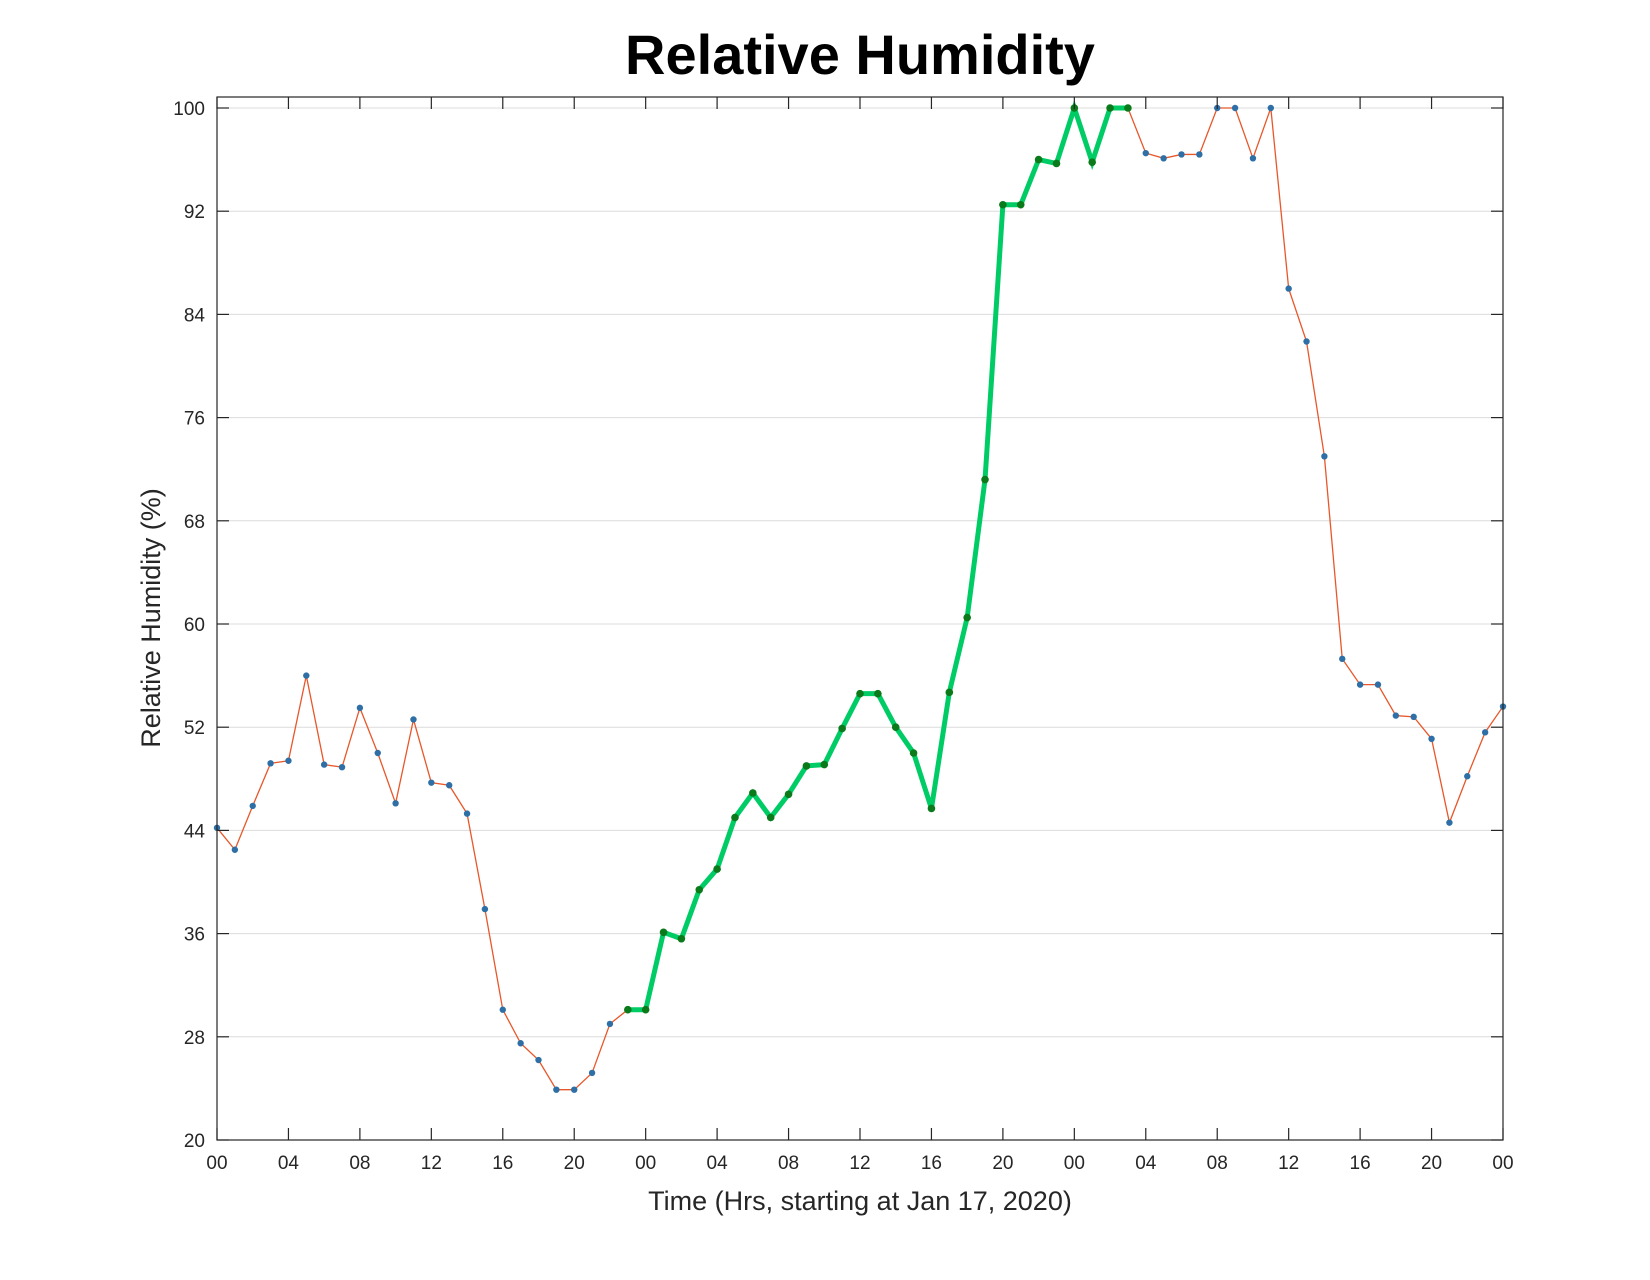  I want to click on y-tick-label: 20, so click(194, 1141).